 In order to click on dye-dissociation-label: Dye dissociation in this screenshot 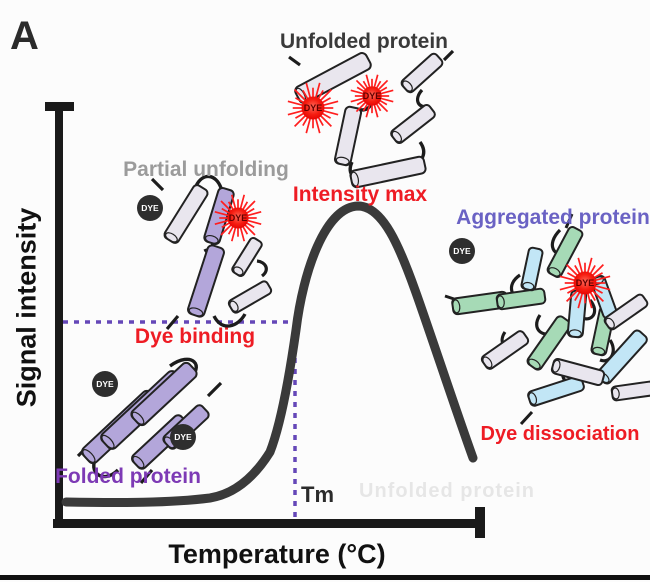, I will do `click(560, 434)`.